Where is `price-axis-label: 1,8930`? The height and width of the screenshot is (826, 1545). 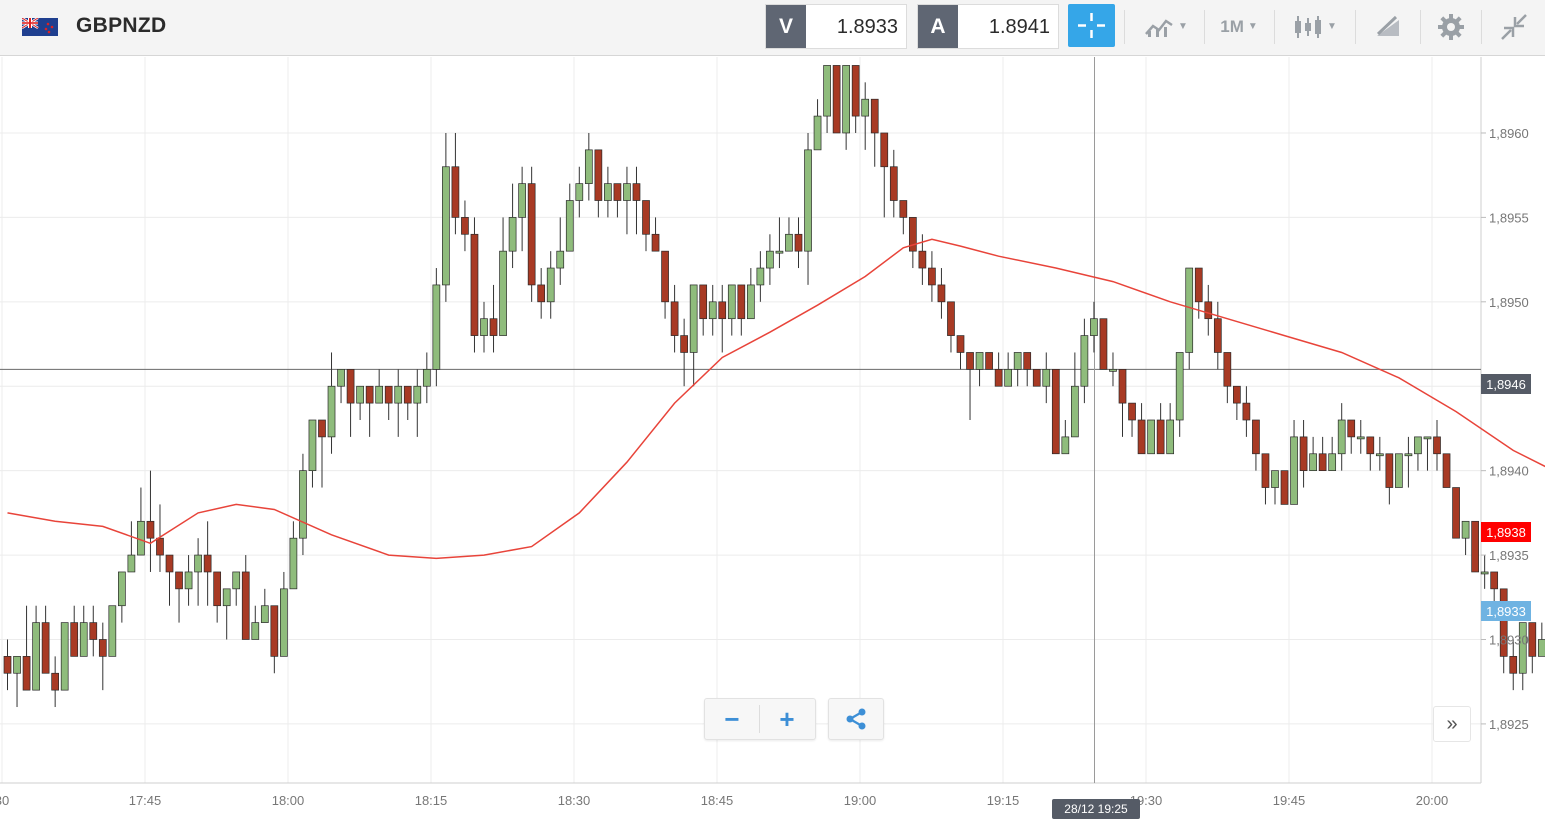 price-axis-label: 1,8930 is located at coordinates (1509, 639).